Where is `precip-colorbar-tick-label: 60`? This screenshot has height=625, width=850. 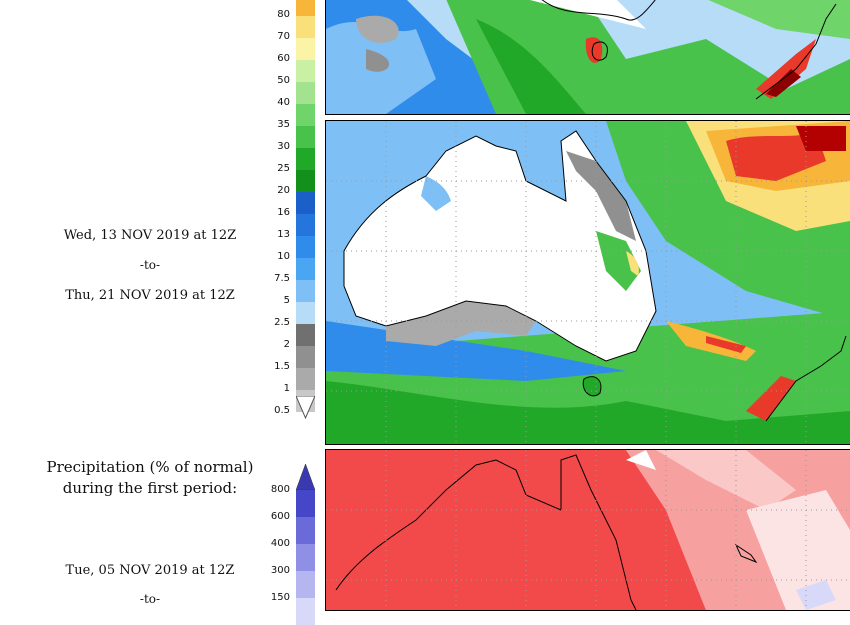 precip-colorbar-tick-label: 60 is located at coordinates (283, 58).